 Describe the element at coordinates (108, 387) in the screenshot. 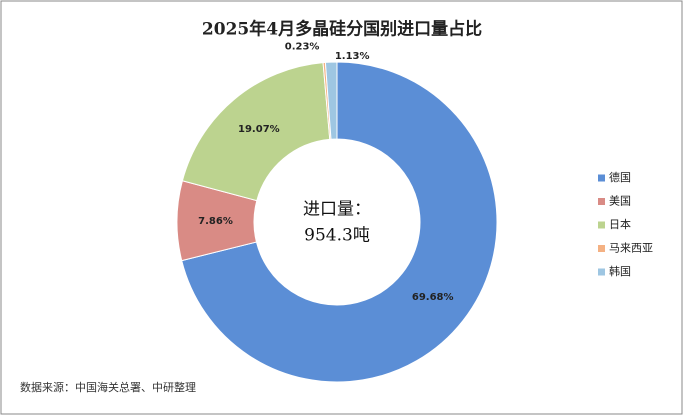

I see `source-note: 数据来源：中国海关总署、中研整理` at that location.